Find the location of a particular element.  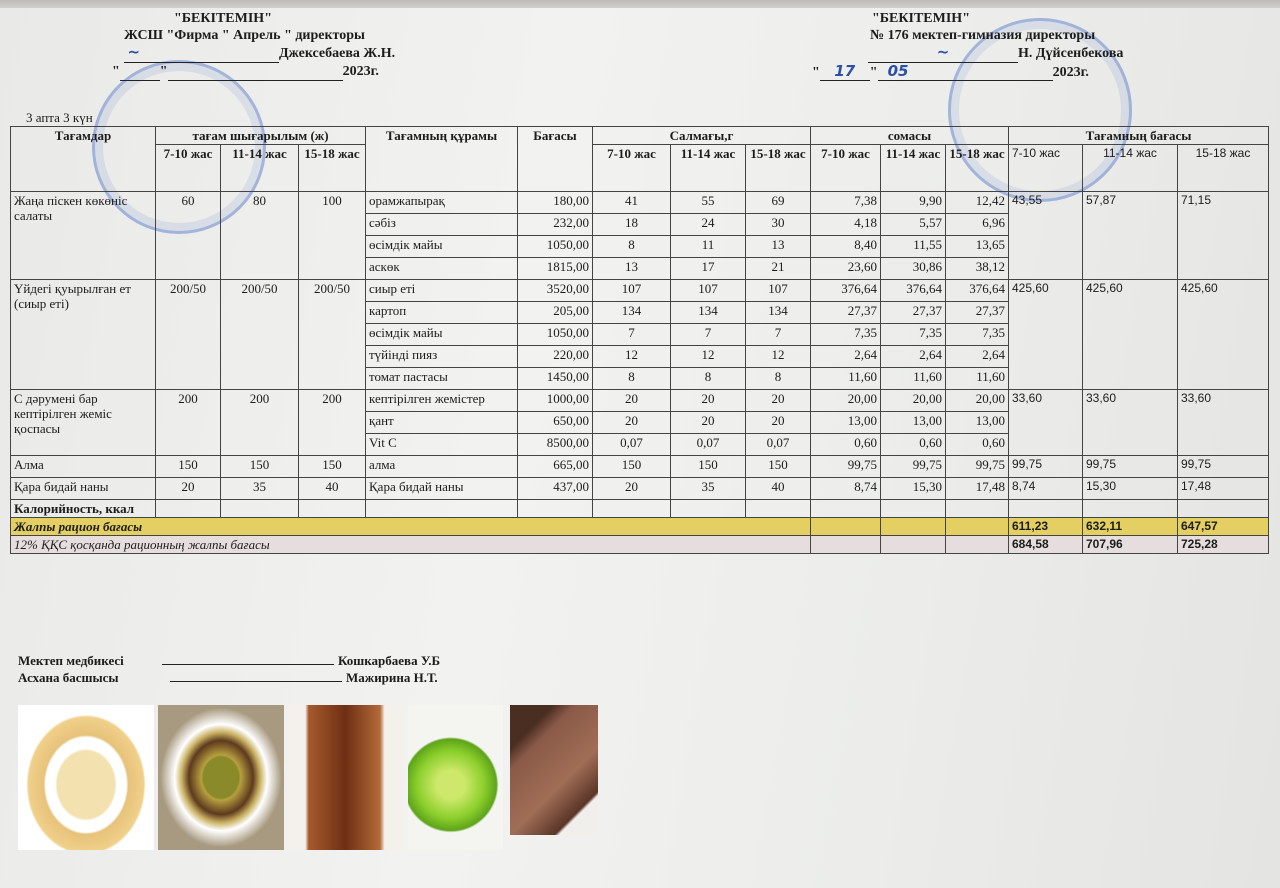

ingredient-name: аскөк is located at coordinates (441, 268).